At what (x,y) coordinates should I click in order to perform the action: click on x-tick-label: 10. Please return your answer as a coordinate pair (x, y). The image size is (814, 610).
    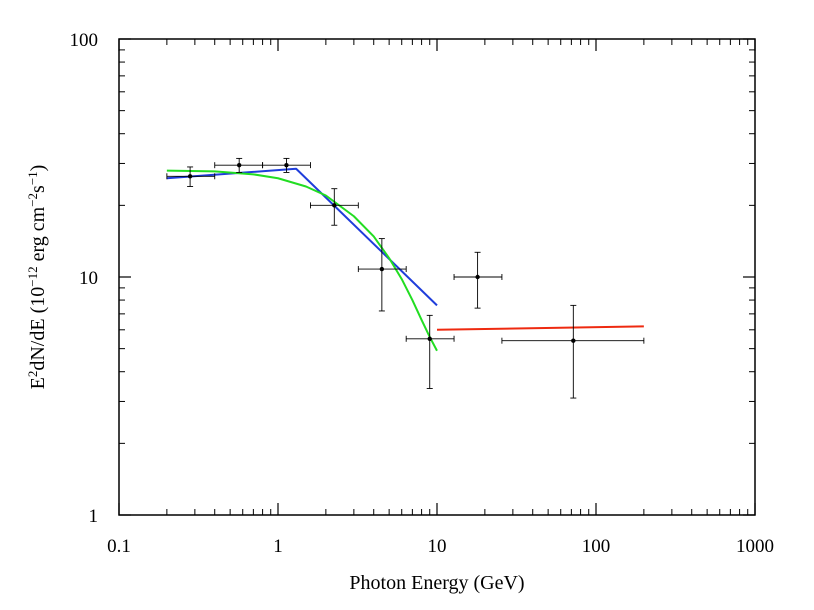
    Looking at the image, I should click on (437, 546).